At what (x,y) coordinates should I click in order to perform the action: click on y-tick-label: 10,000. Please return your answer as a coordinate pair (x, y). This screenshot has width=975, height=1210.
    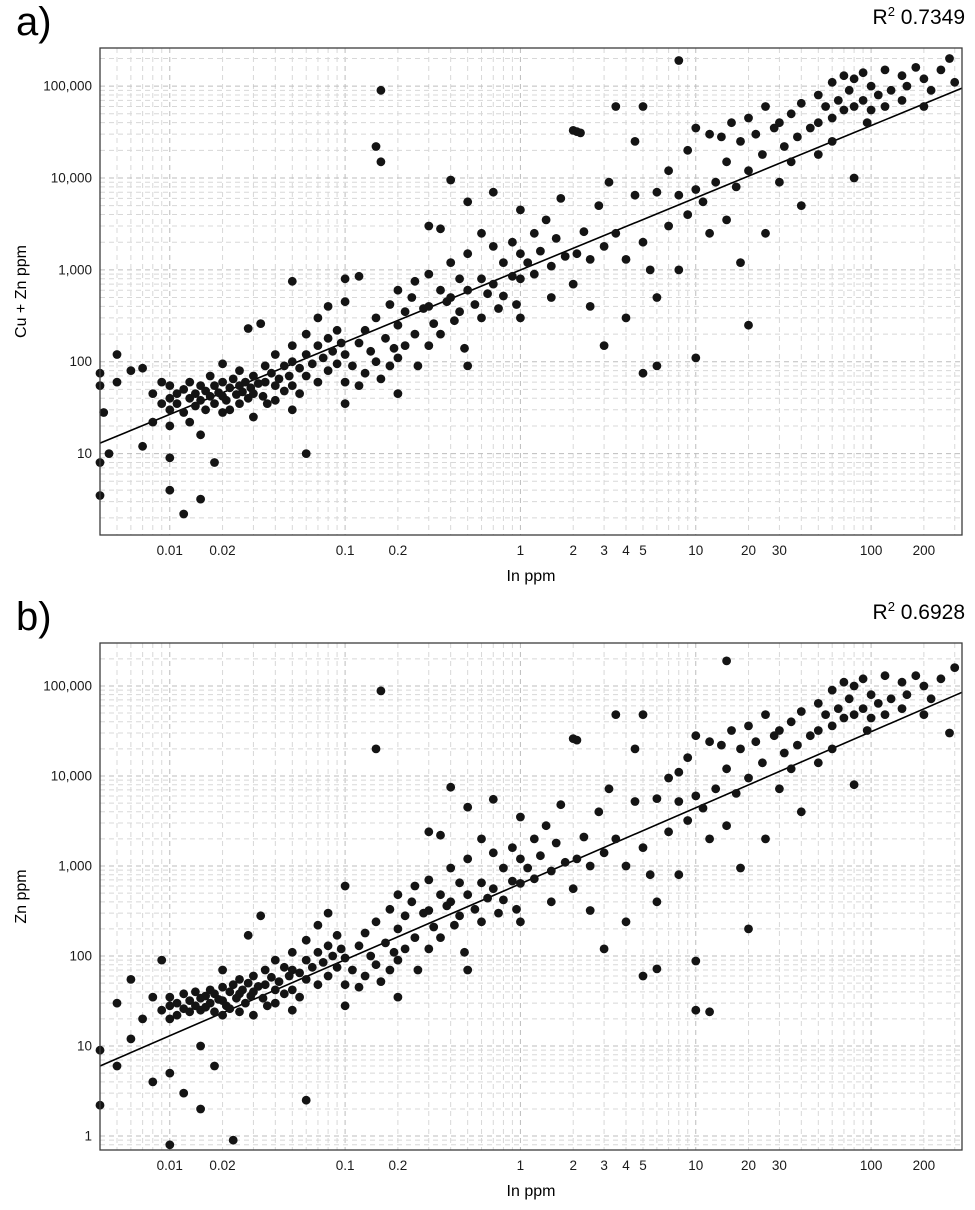
    Looking at the image, I should click on (71, 775).